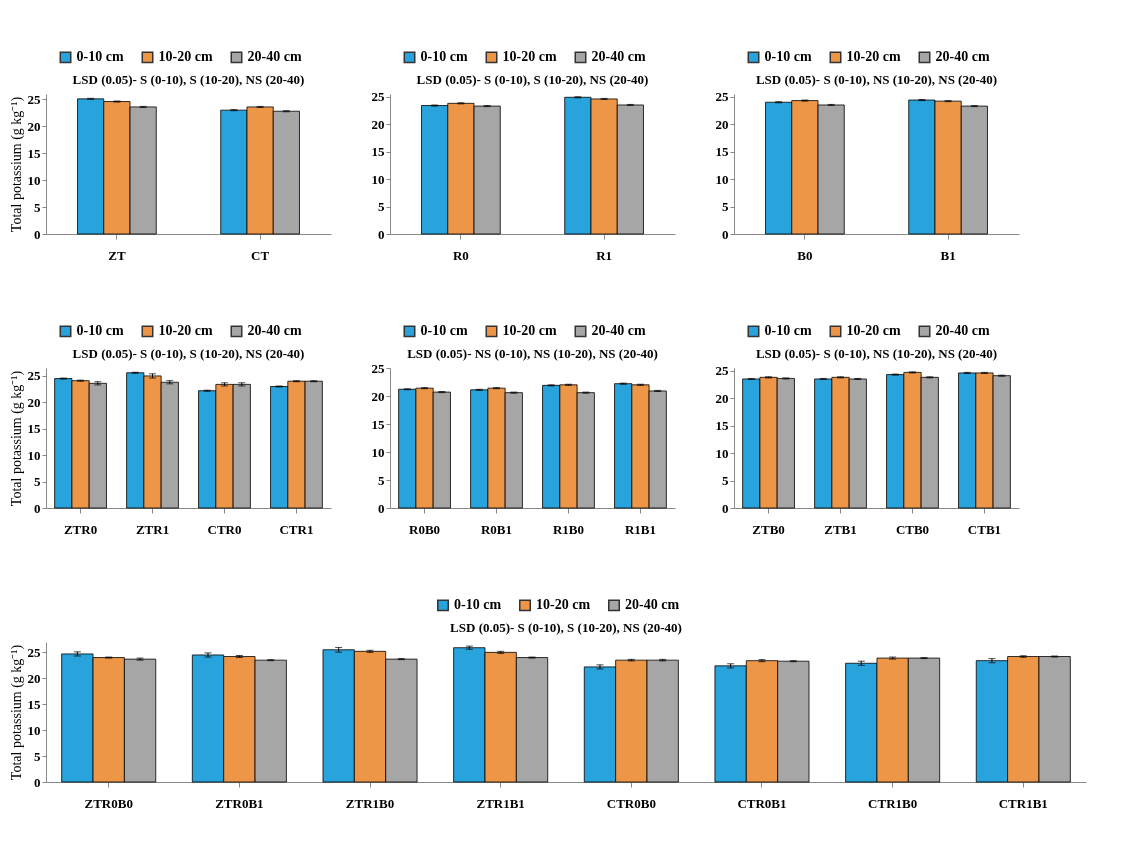 The image size is (1136, 858). I want to click on x-tick-label: CTR1B0, so click(893, 803).